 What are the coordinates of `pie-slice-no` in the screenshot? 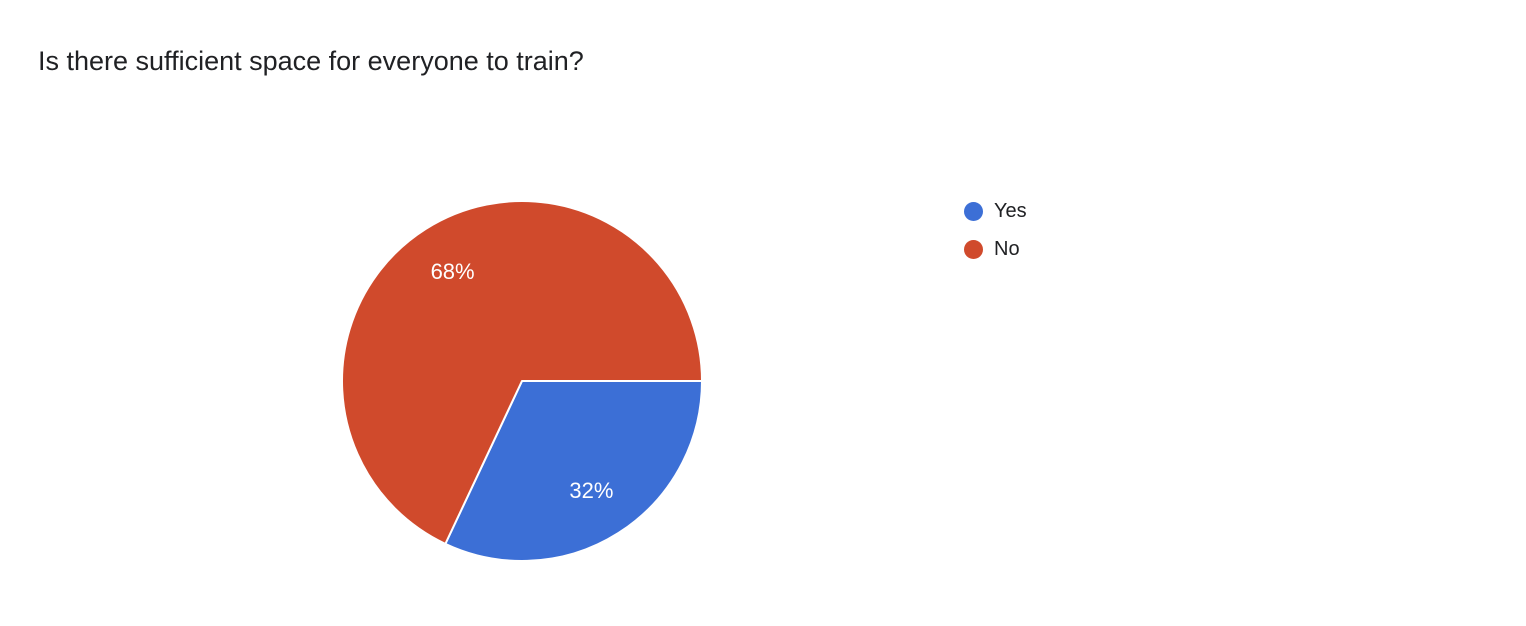 It's located at (522, 372).